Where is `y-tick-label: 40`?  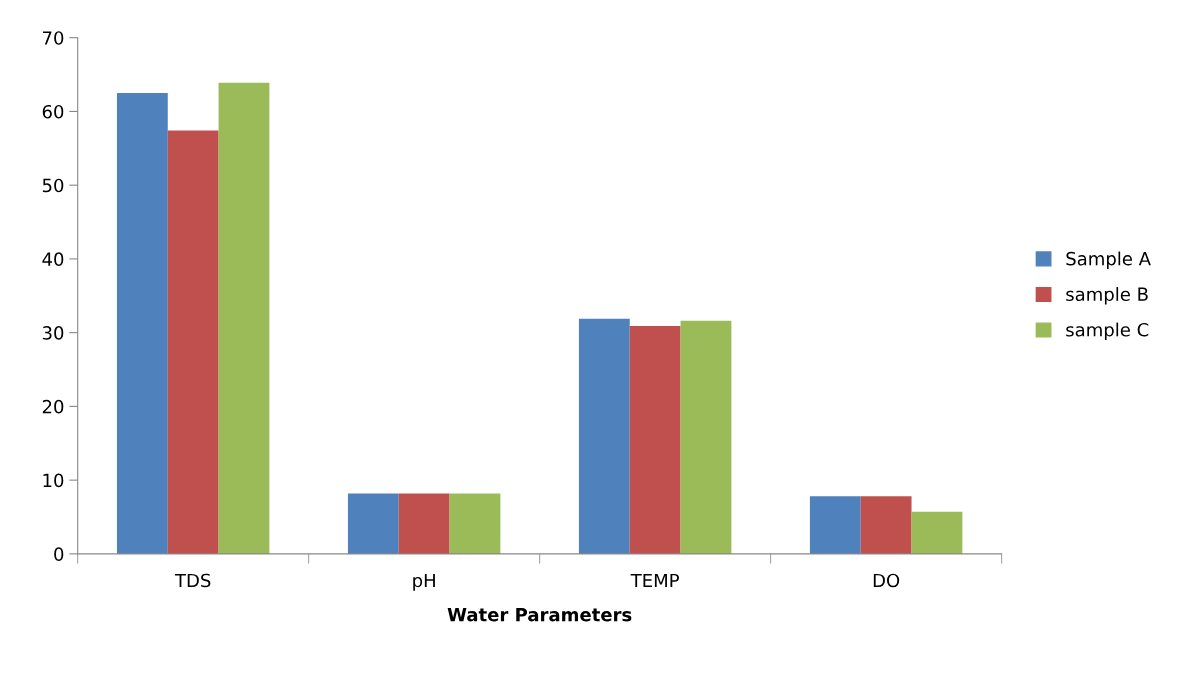
y-tick-label: 40 is located at coordinates (53, 259).